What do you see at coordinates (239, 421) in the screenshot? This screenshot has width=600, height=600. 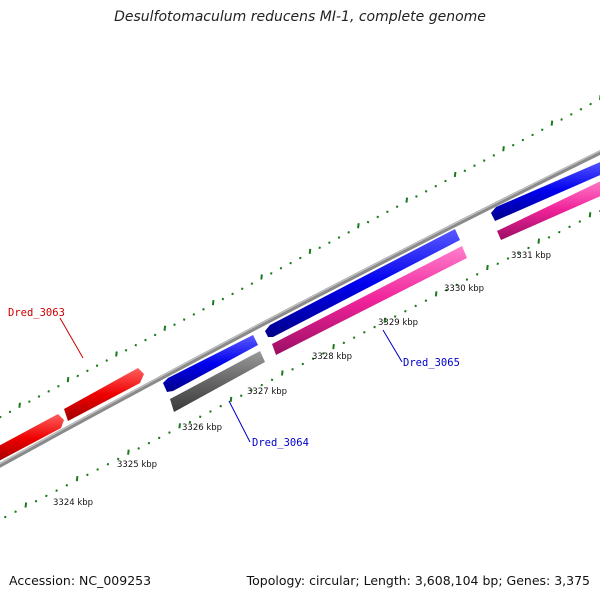 I see `dred-3064-leader` at bounding box center [239, 421].